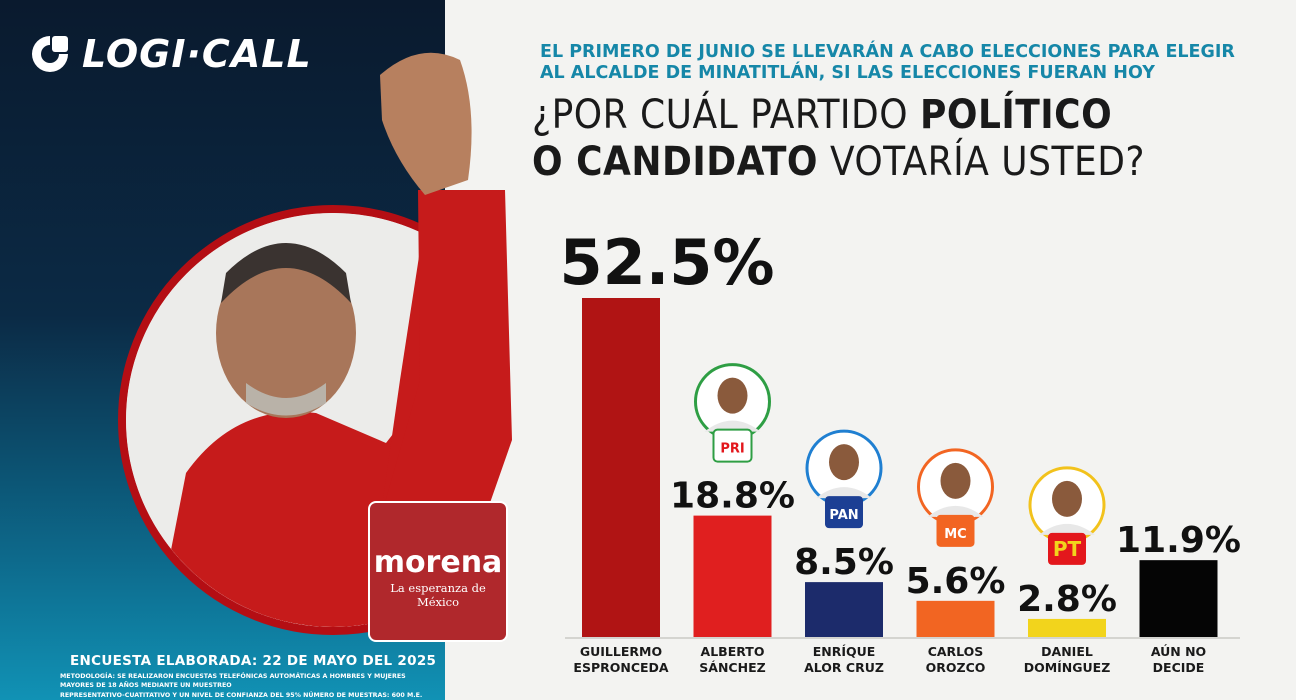 The width and height of the screenshot is (1296, 700). What do you see at coordinates (844, 651) in the screenshot?
I see `candidate-name-line: ENRÍQUE` at bounding box center [844, 651].